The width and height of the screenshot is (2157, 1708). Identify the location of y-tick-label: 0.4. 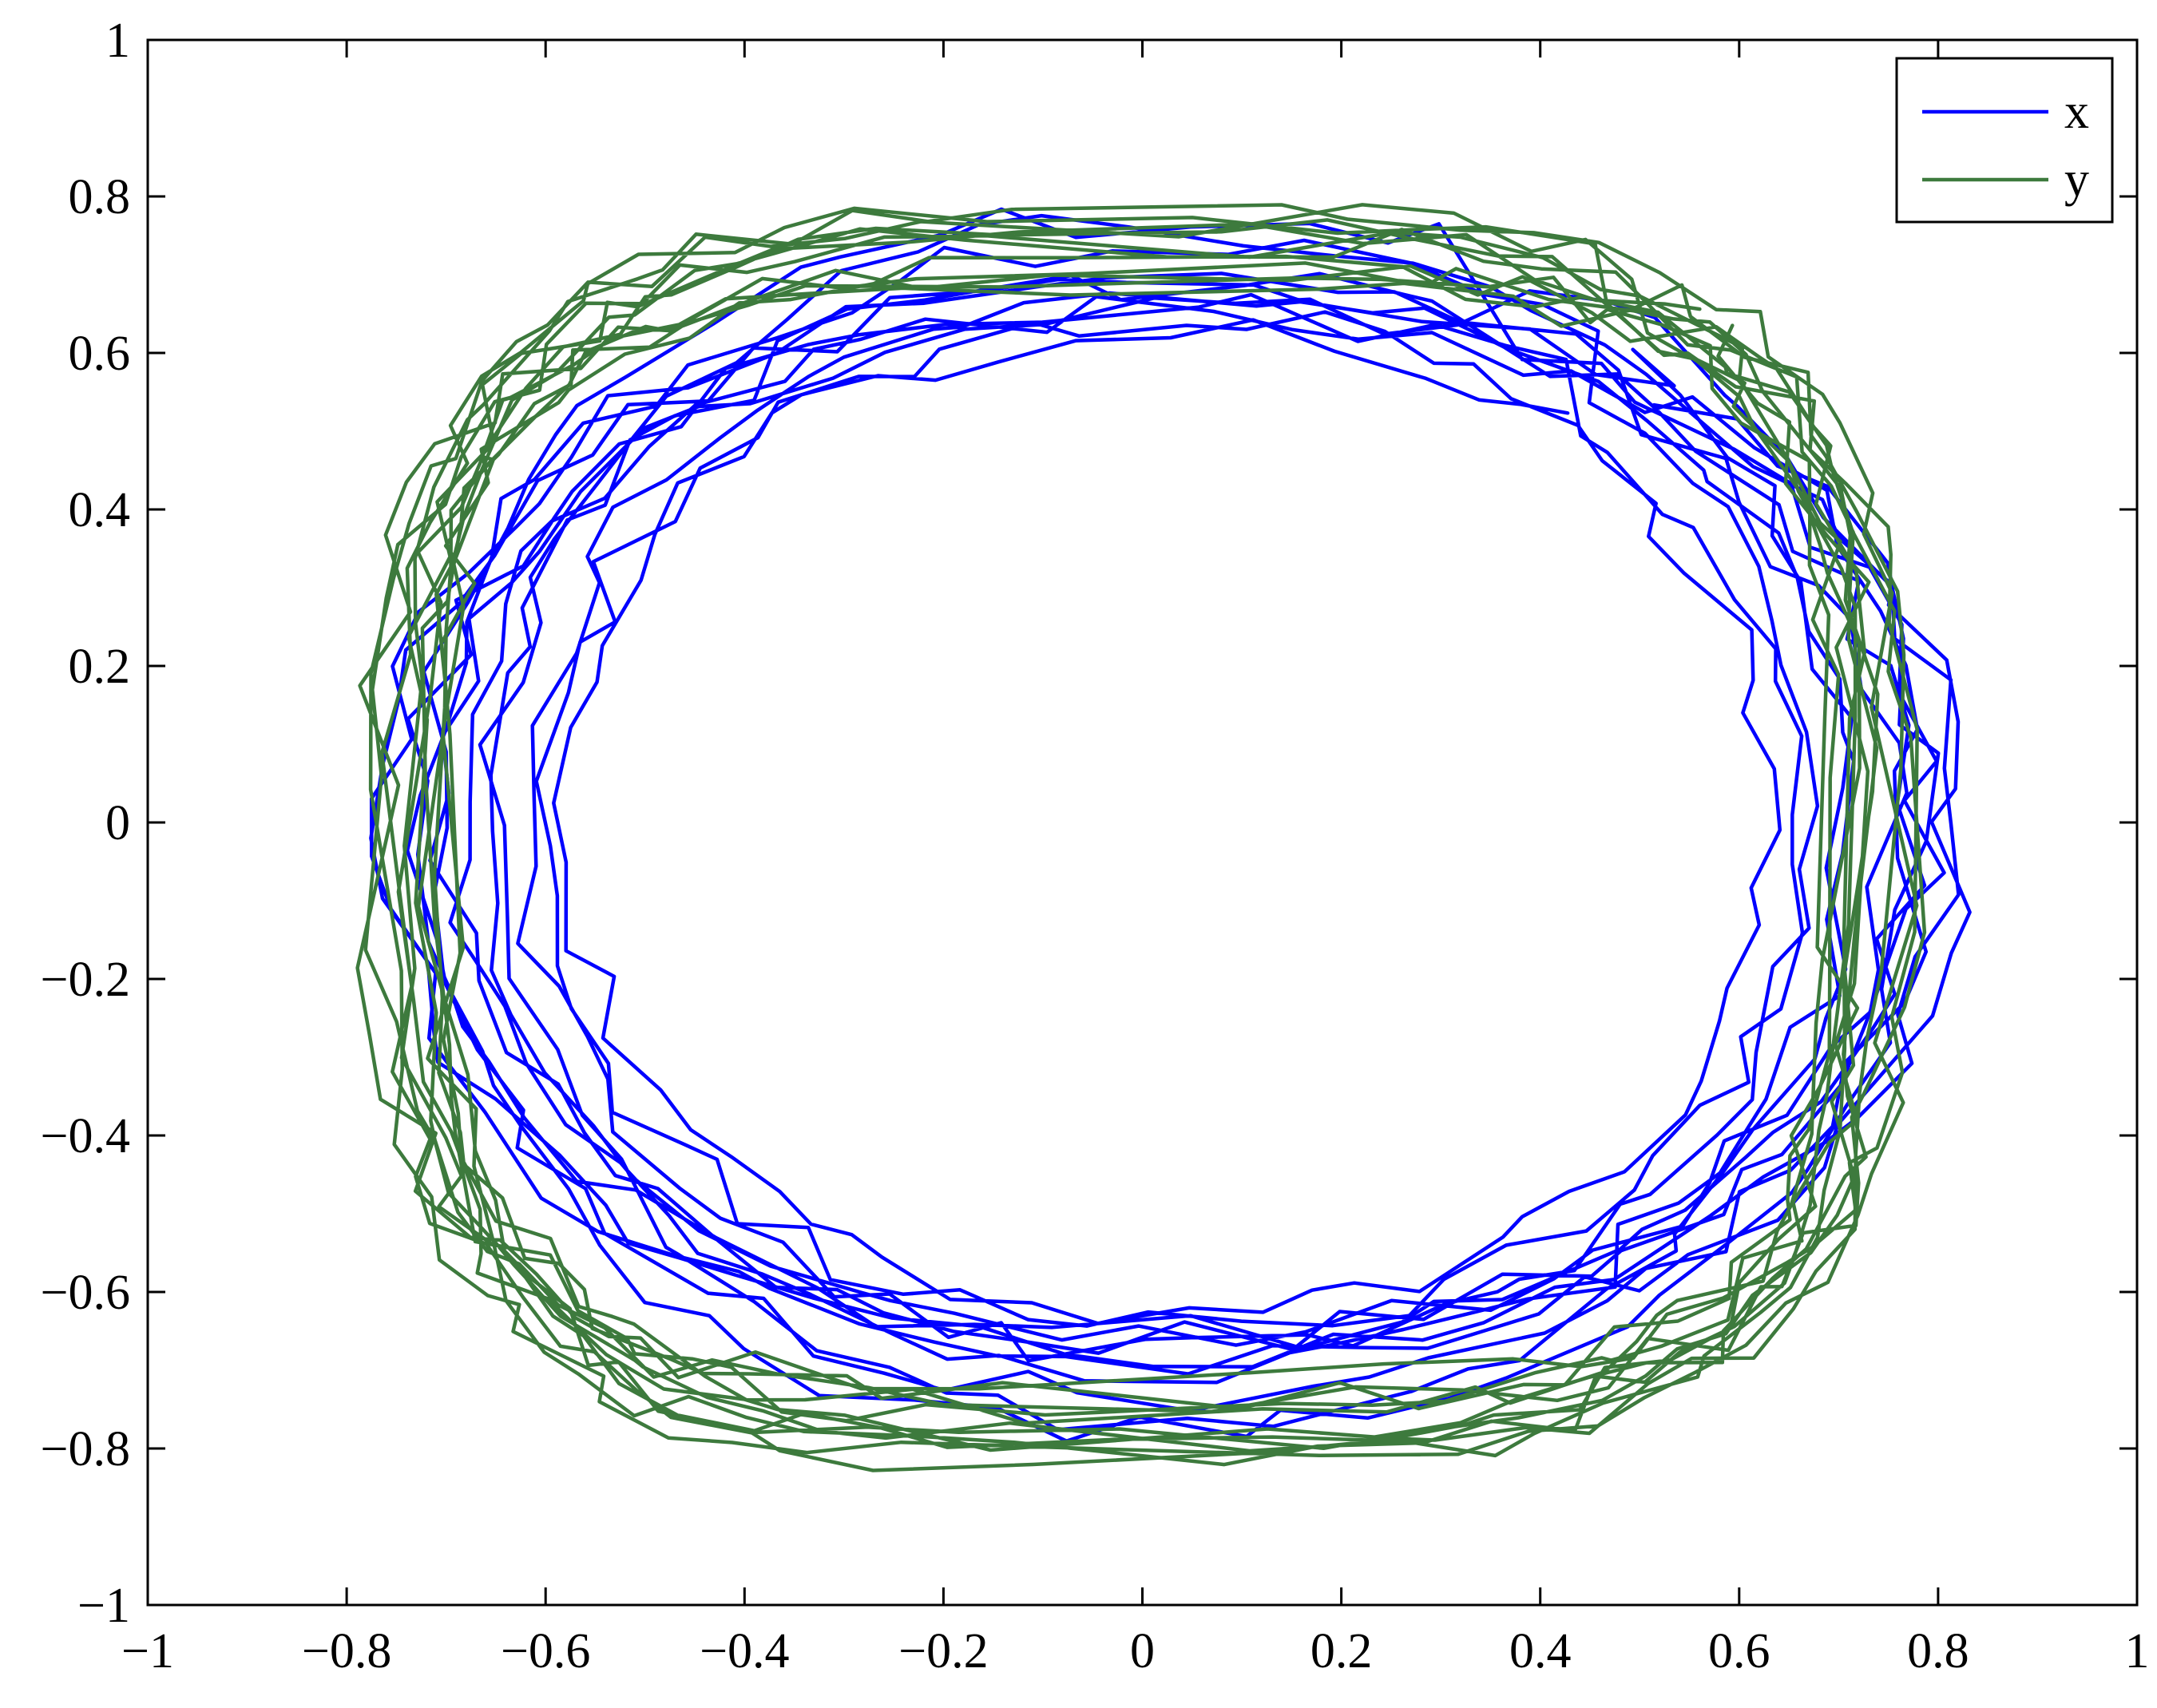
(100, 510).